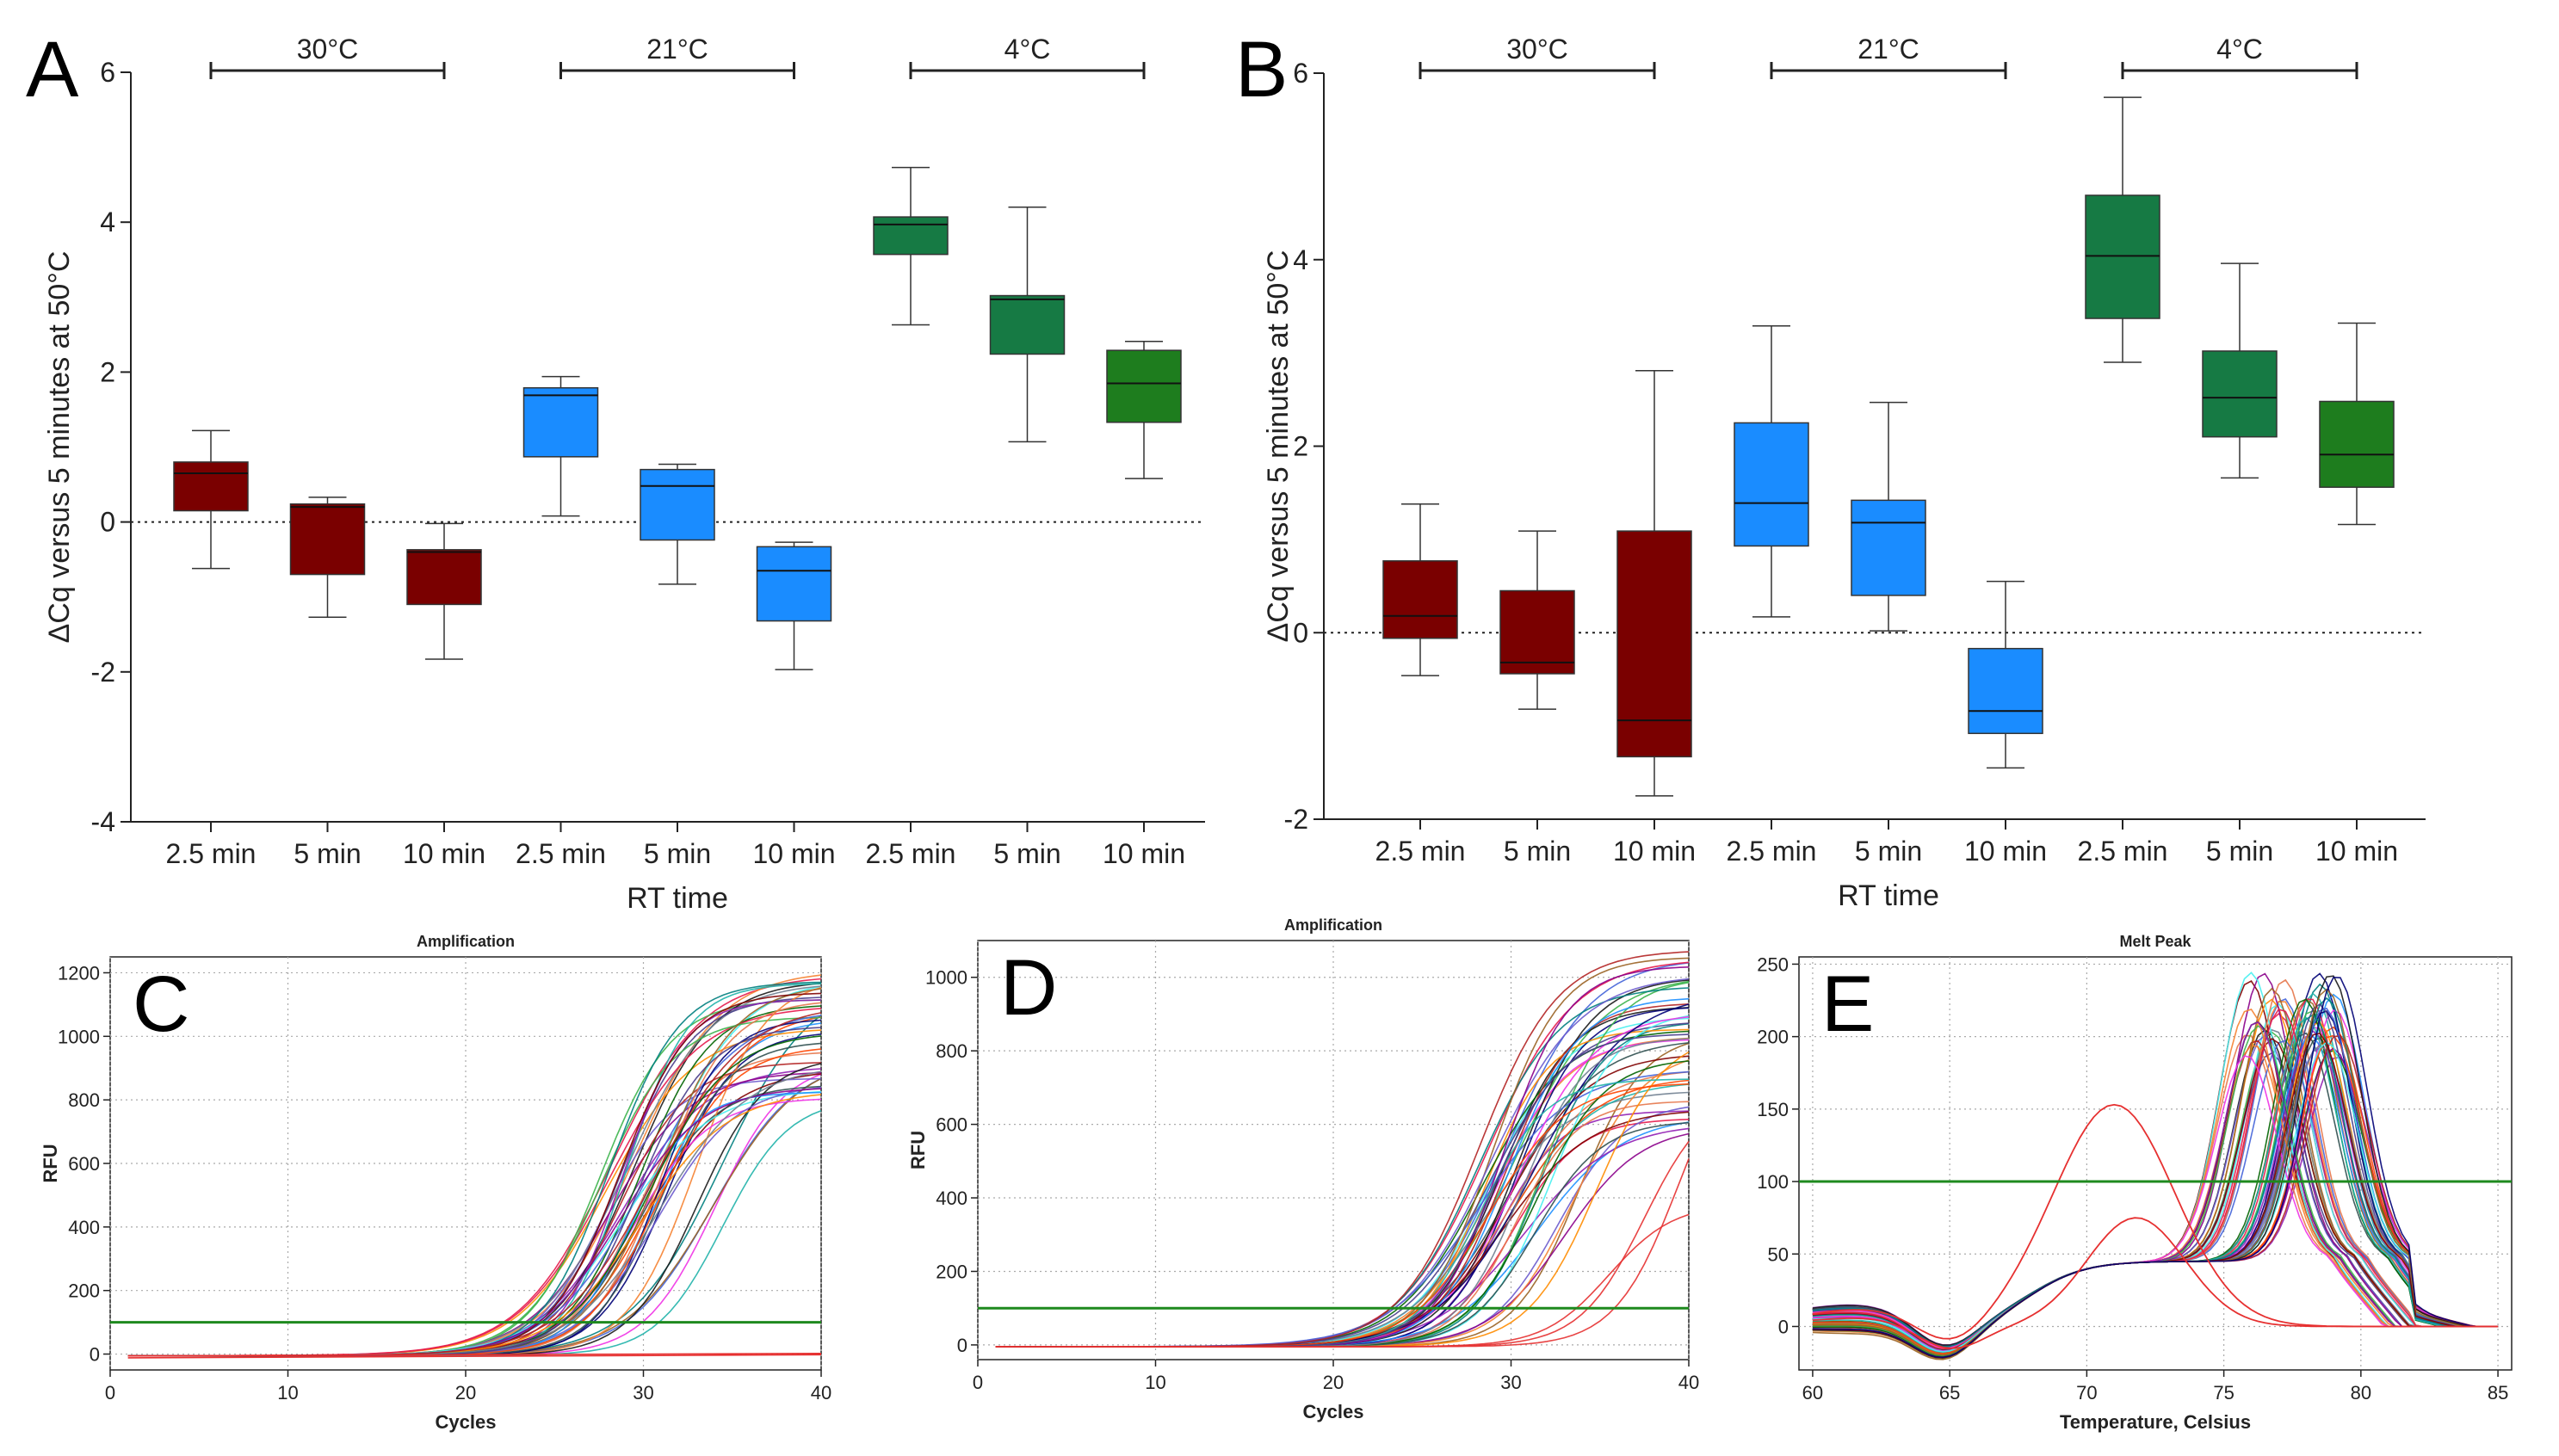 The width and height of the screenshot is (2559, 1456). Describe the element at coordinates (2155, 1168) in the screenshot. I see `melt-curve` at that location.